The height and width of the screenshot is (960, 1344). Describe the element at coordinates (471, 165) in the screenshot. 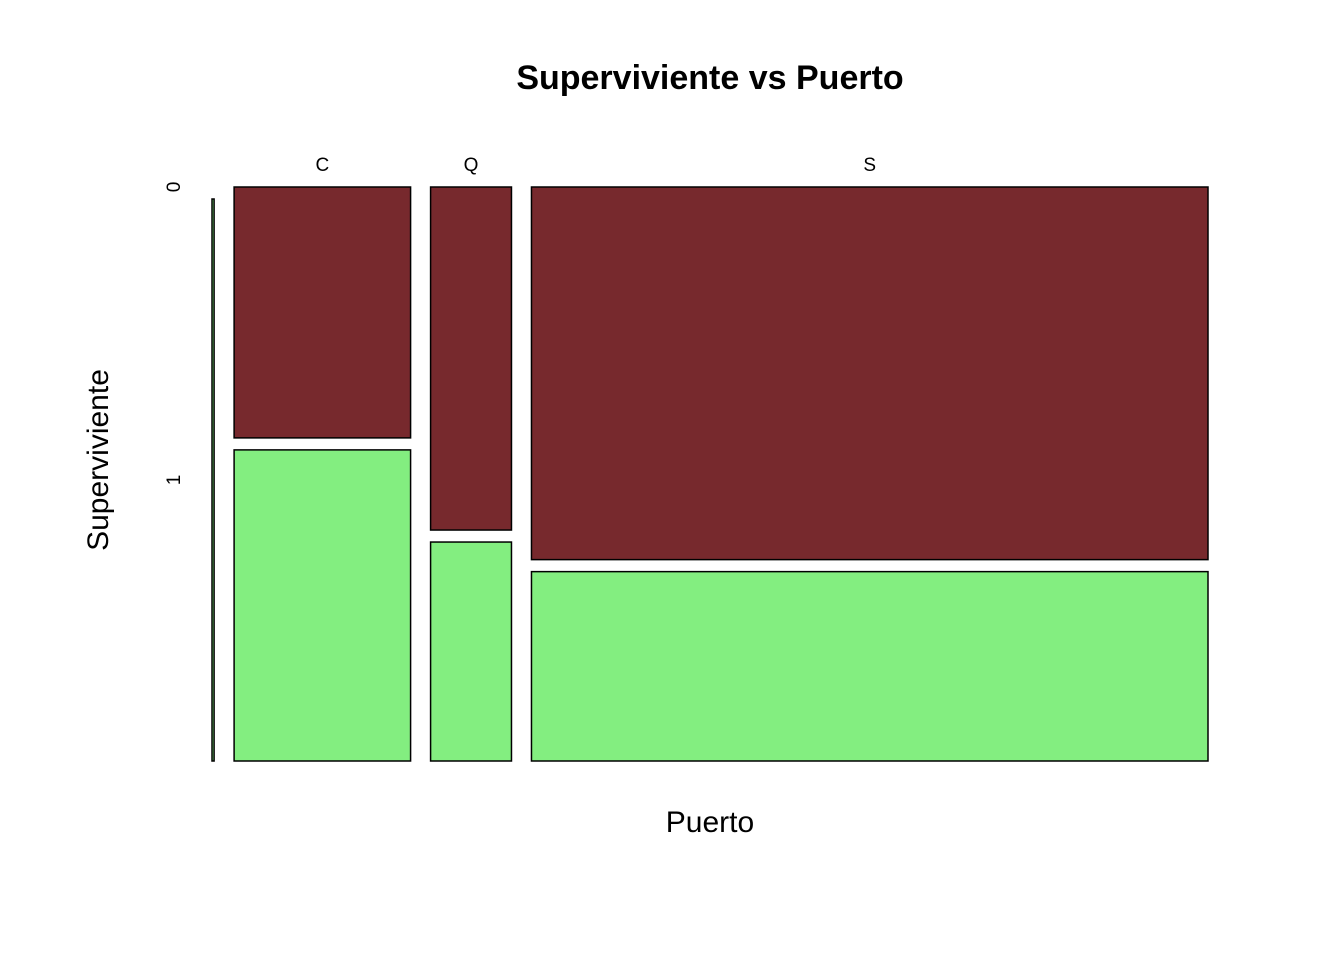

I see `x-tick-label: Q` at that location.